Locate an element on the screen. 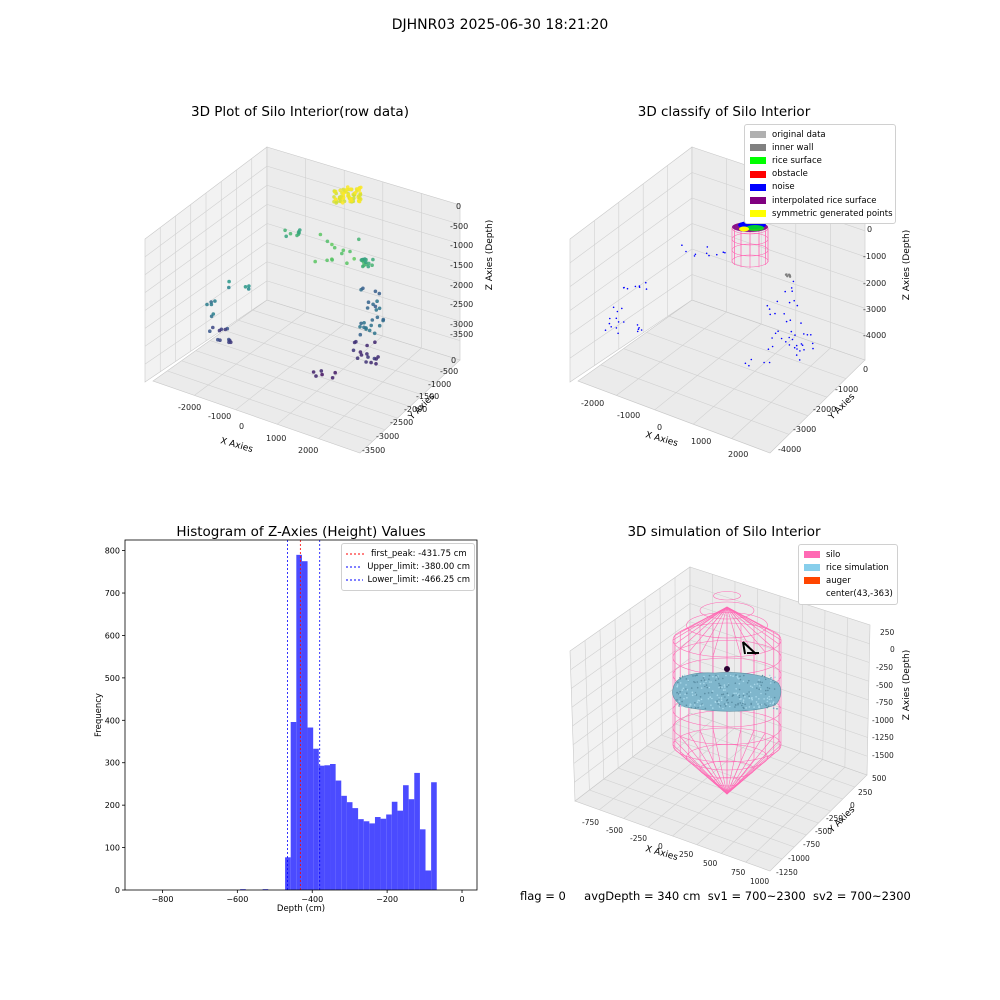 The image size is (1000, 1000). silo-ring is located at coordinates (750, 239).